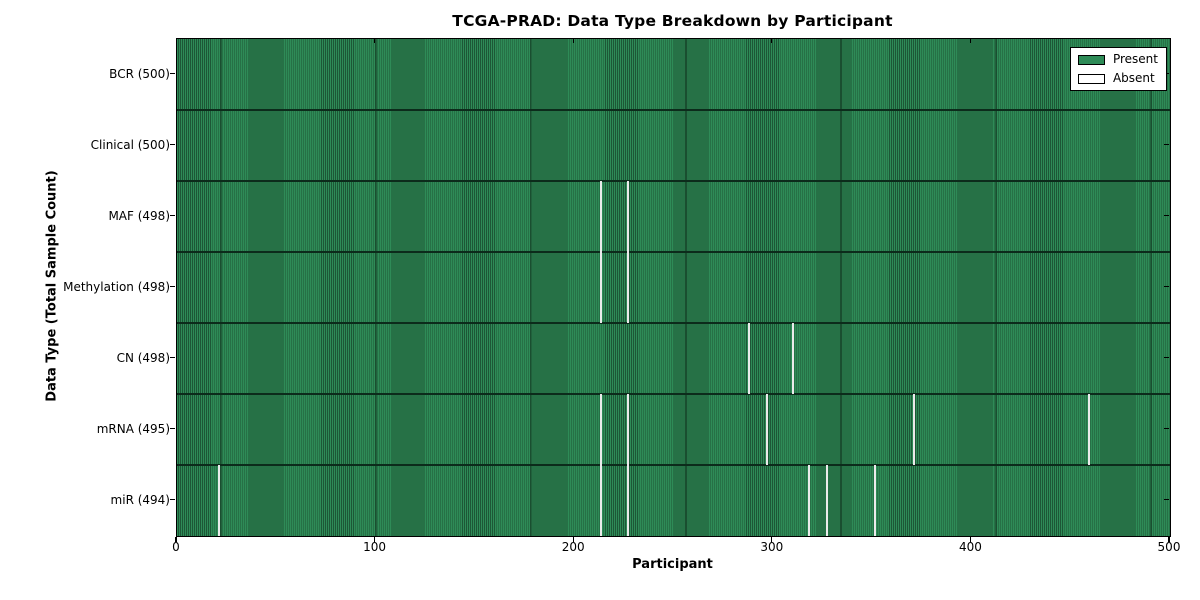 The width and height of the screenshot is (1200, 600). What do you see at coordinates (628, 500) in the screenshot?
I see `absent-line-mir-p227` at bounding box center [628, 500].